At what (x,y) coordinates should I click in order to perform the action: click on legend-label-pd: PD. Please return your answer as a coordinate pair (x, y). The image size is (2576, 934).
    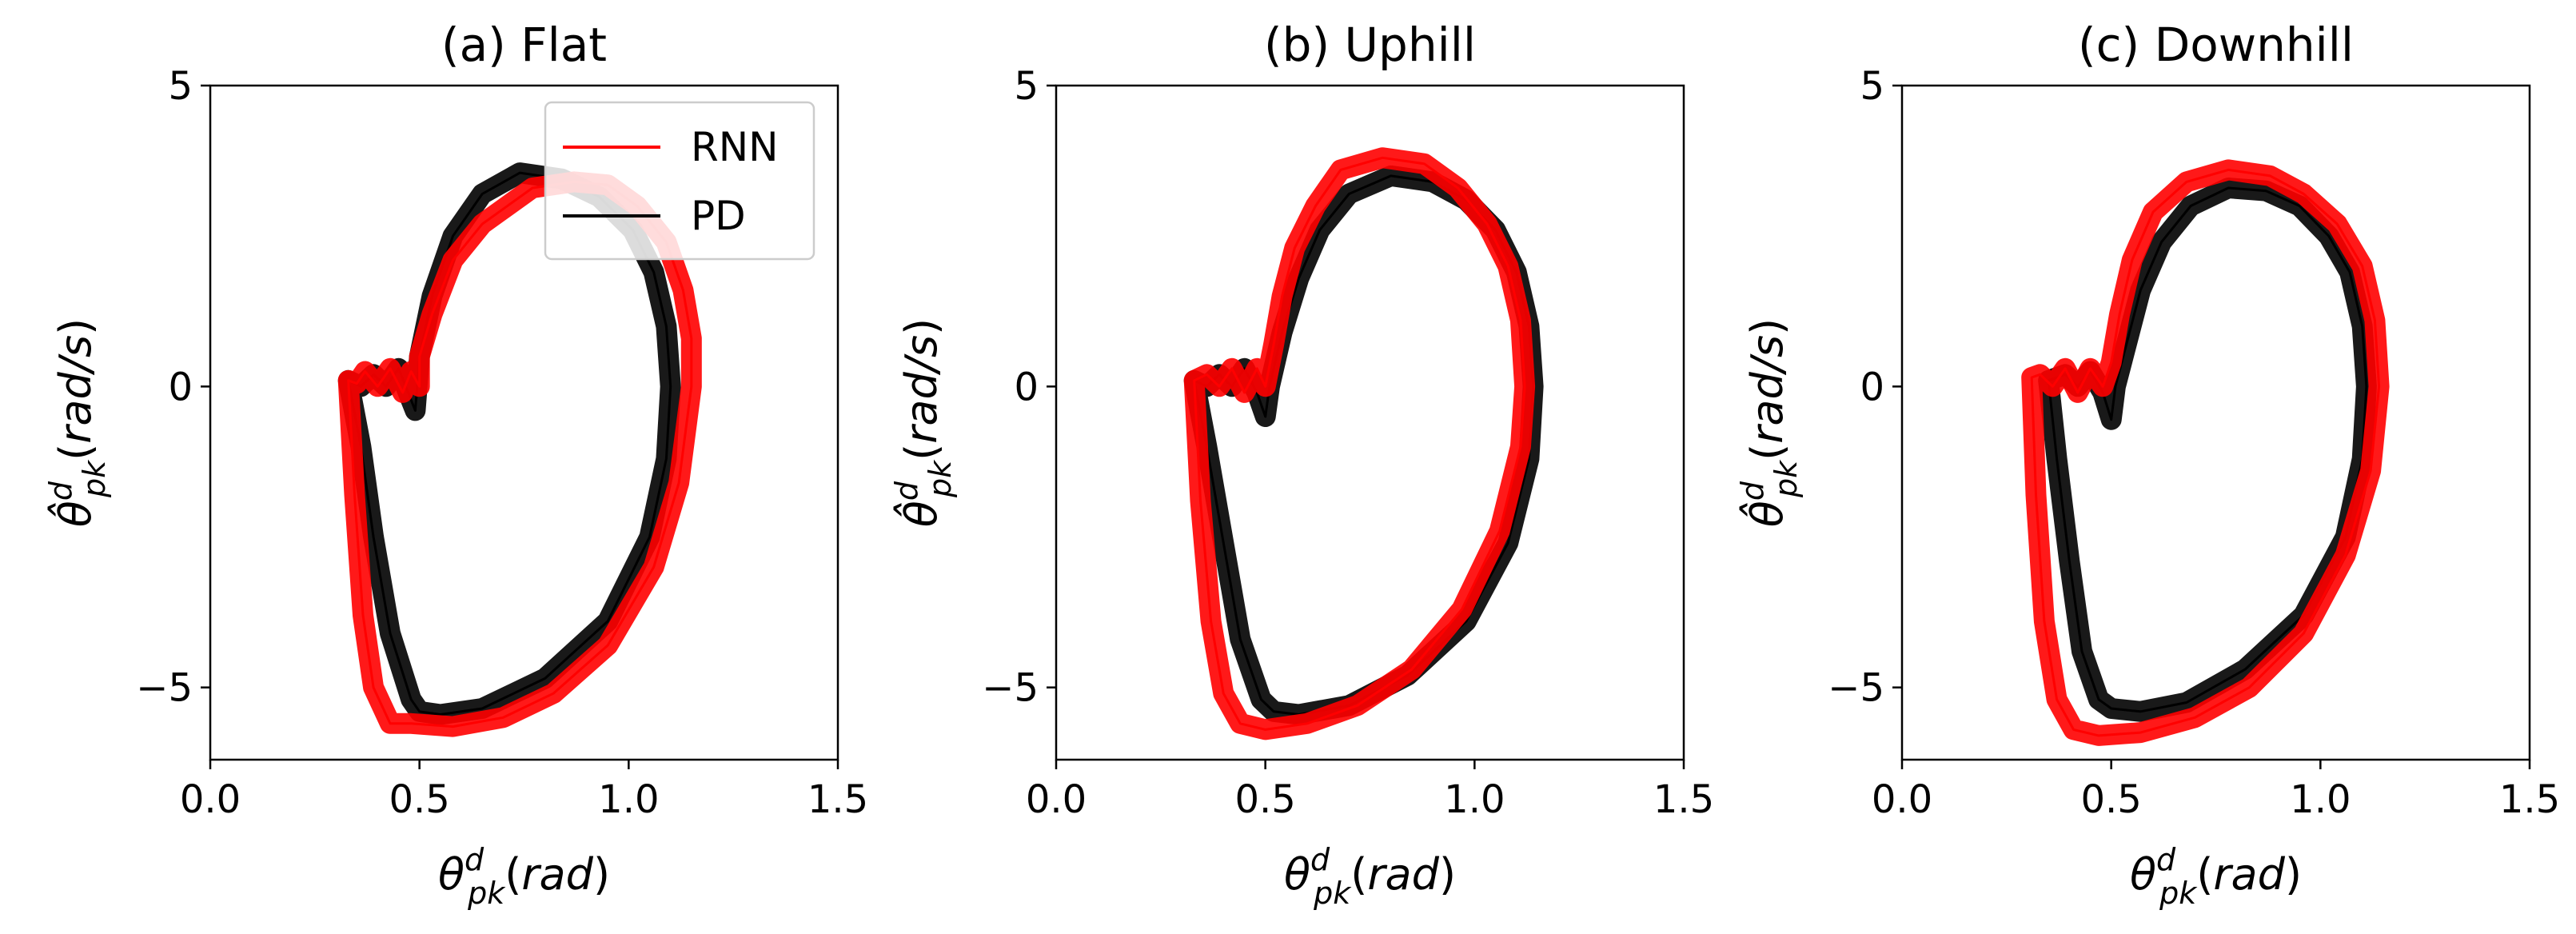
    Looking at the image, I should click on (718, 216).